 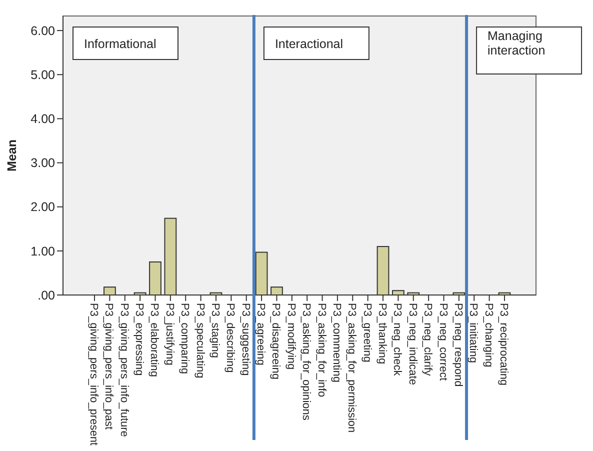 What do you see at coordinates (43, 251) in the screenshot?
I see `y-tick-label: 1.00` at bounding box center [43, 251].